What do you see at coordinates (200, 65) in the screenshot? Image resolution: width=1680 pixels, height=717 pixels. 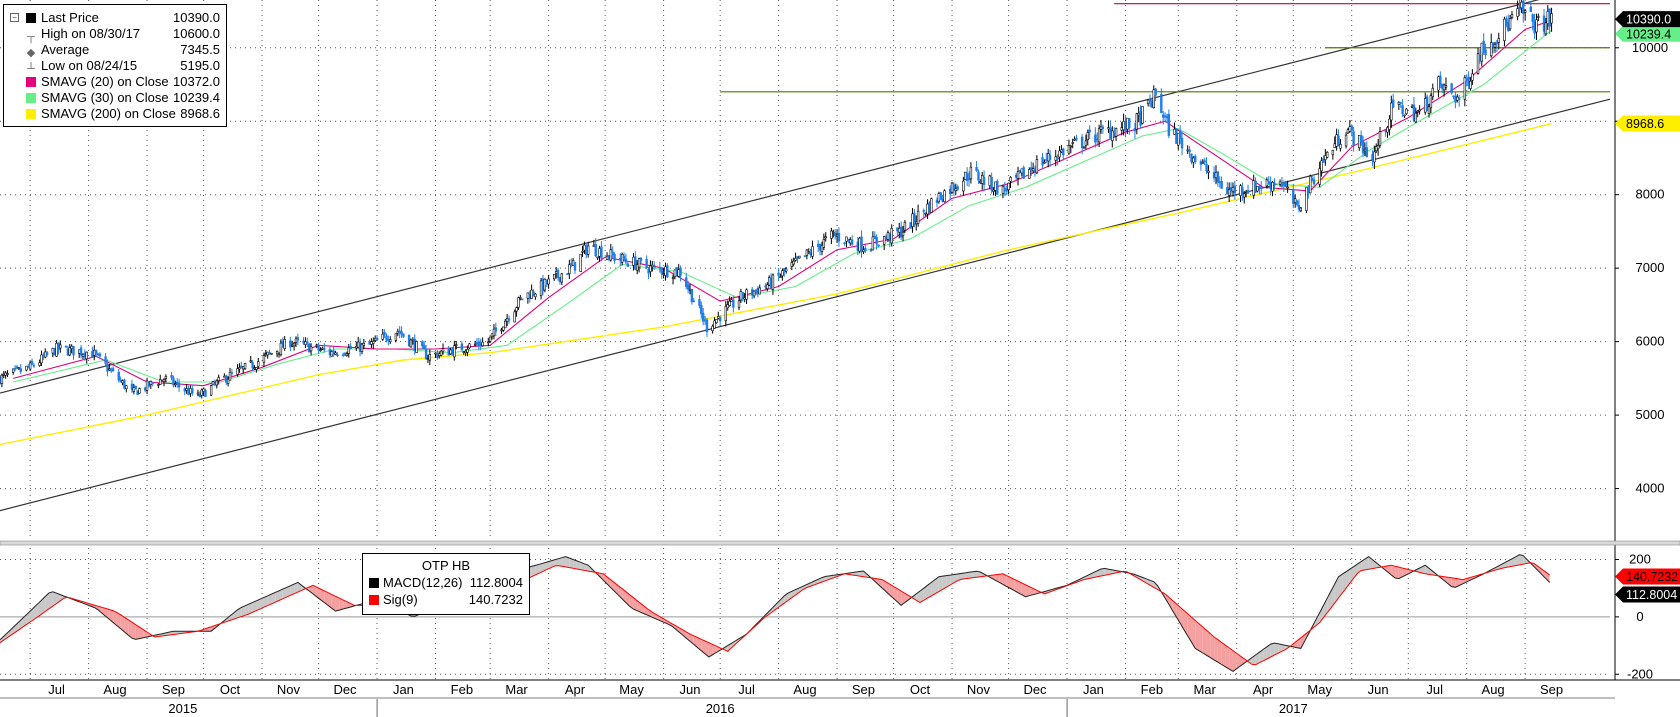 I see `legend-value: 5195.0` at bounding box center [200, 65].